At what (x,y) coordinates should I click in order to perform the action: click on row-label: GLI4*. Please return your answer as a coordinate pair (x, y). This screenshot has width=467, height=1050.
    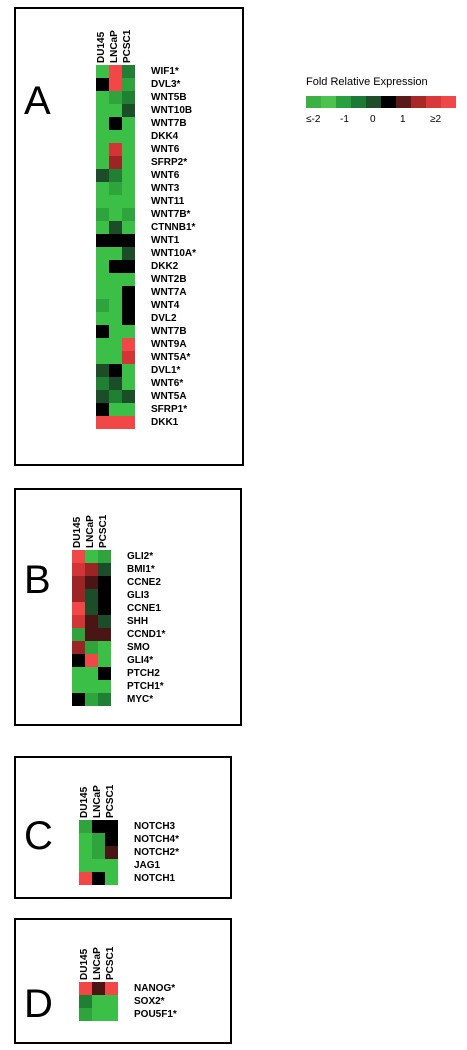
    Looking at the image, I should click on (140, 660).